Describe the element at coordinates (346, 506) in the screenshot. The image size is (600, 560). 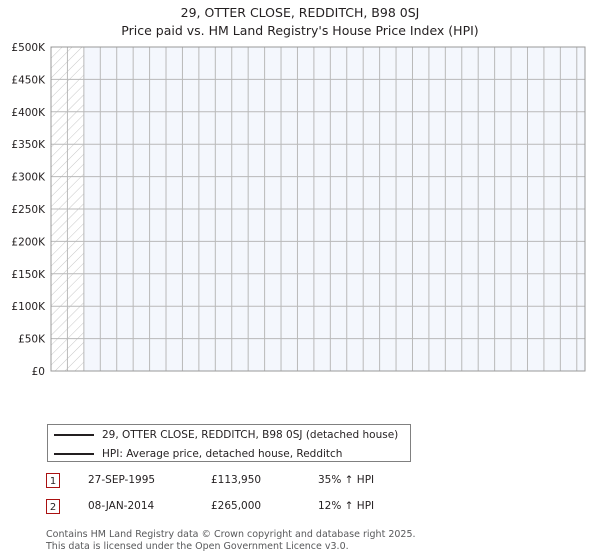
I see `transaction-hpi-delta-2: 12% ↑ HPI` at that location.